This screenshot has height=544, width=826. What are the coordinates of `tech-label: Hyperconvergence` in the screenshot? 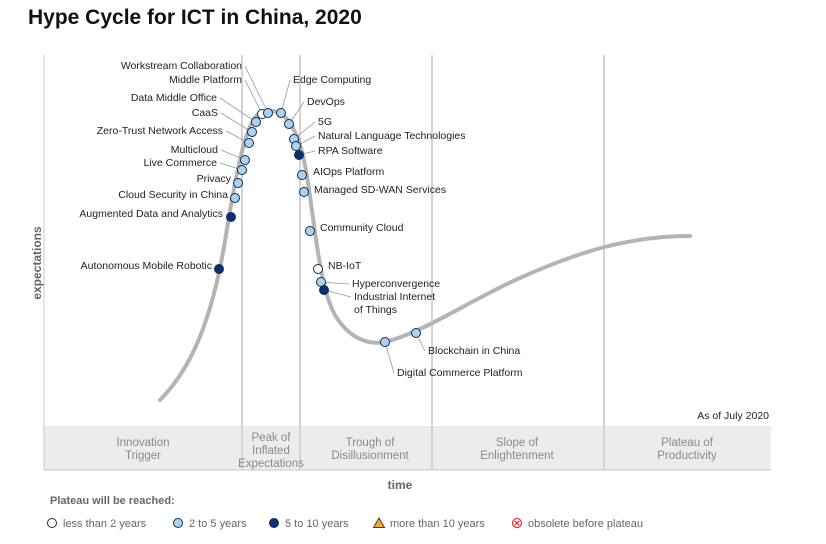 It's located at (396, 284).